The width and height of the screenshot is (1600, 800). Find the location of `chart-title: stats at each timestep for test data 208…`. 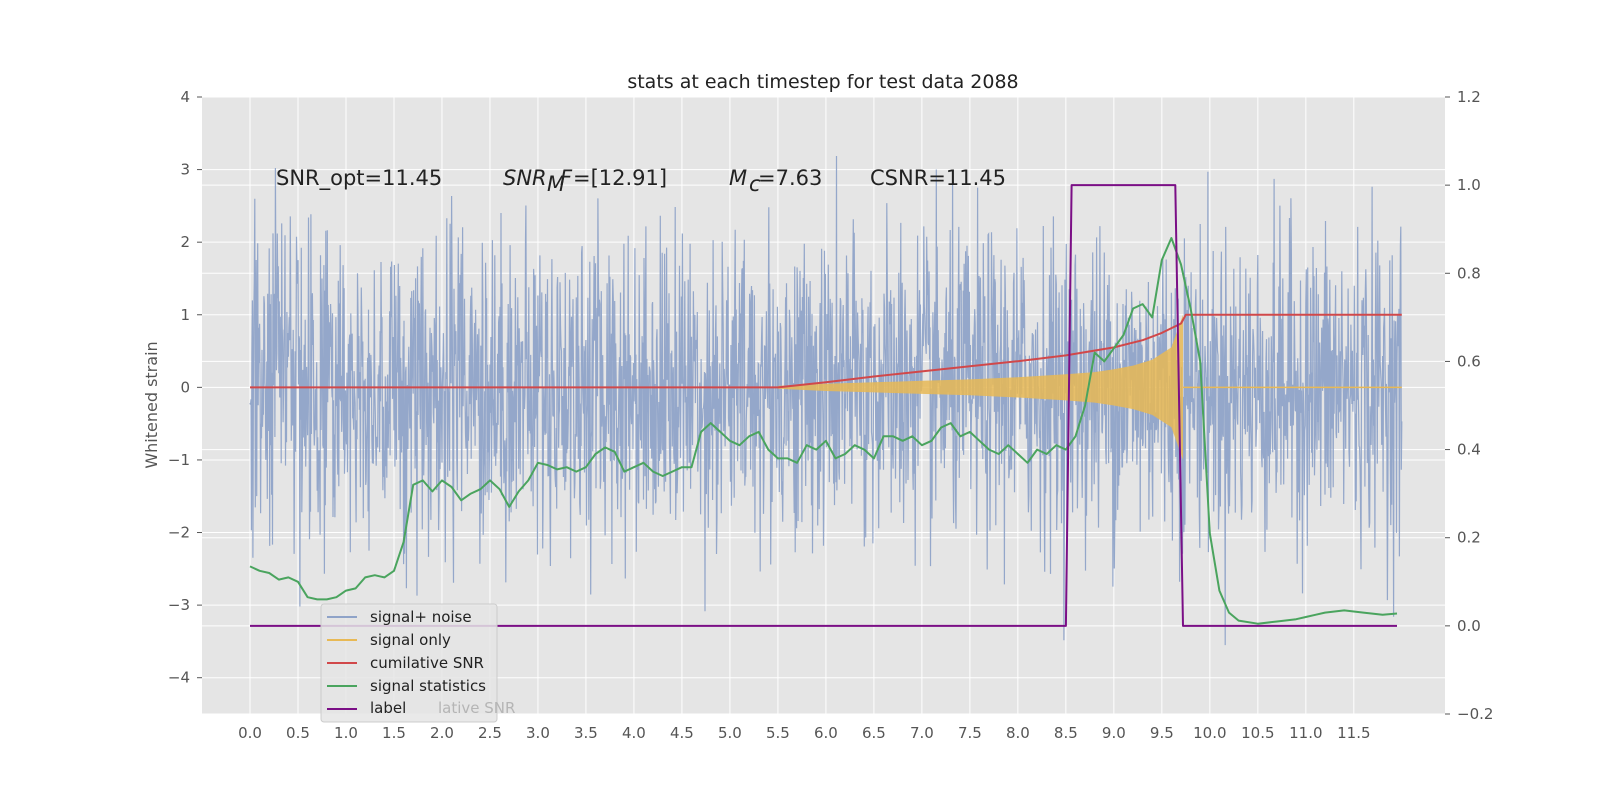

chart-title: stats at each timestep for test data 208… is located at coordinates (822, 82).